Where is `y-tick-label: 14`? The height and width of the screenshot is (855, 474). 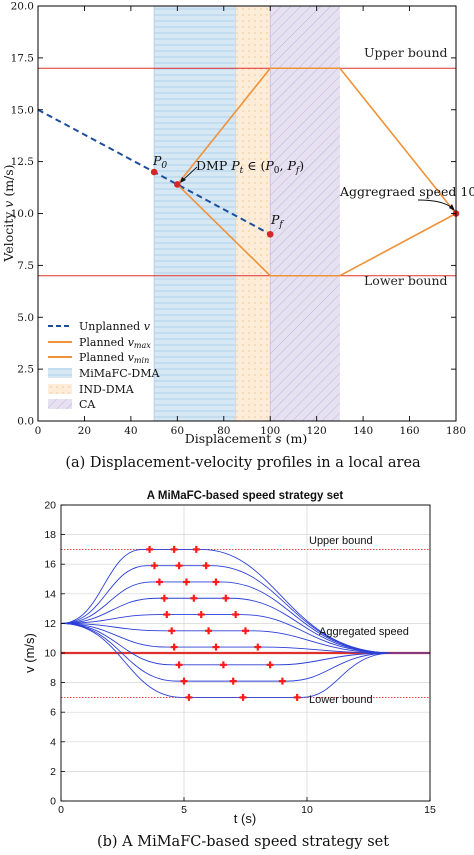
y-tick-label: 14 is located at coordinates (50, 594).